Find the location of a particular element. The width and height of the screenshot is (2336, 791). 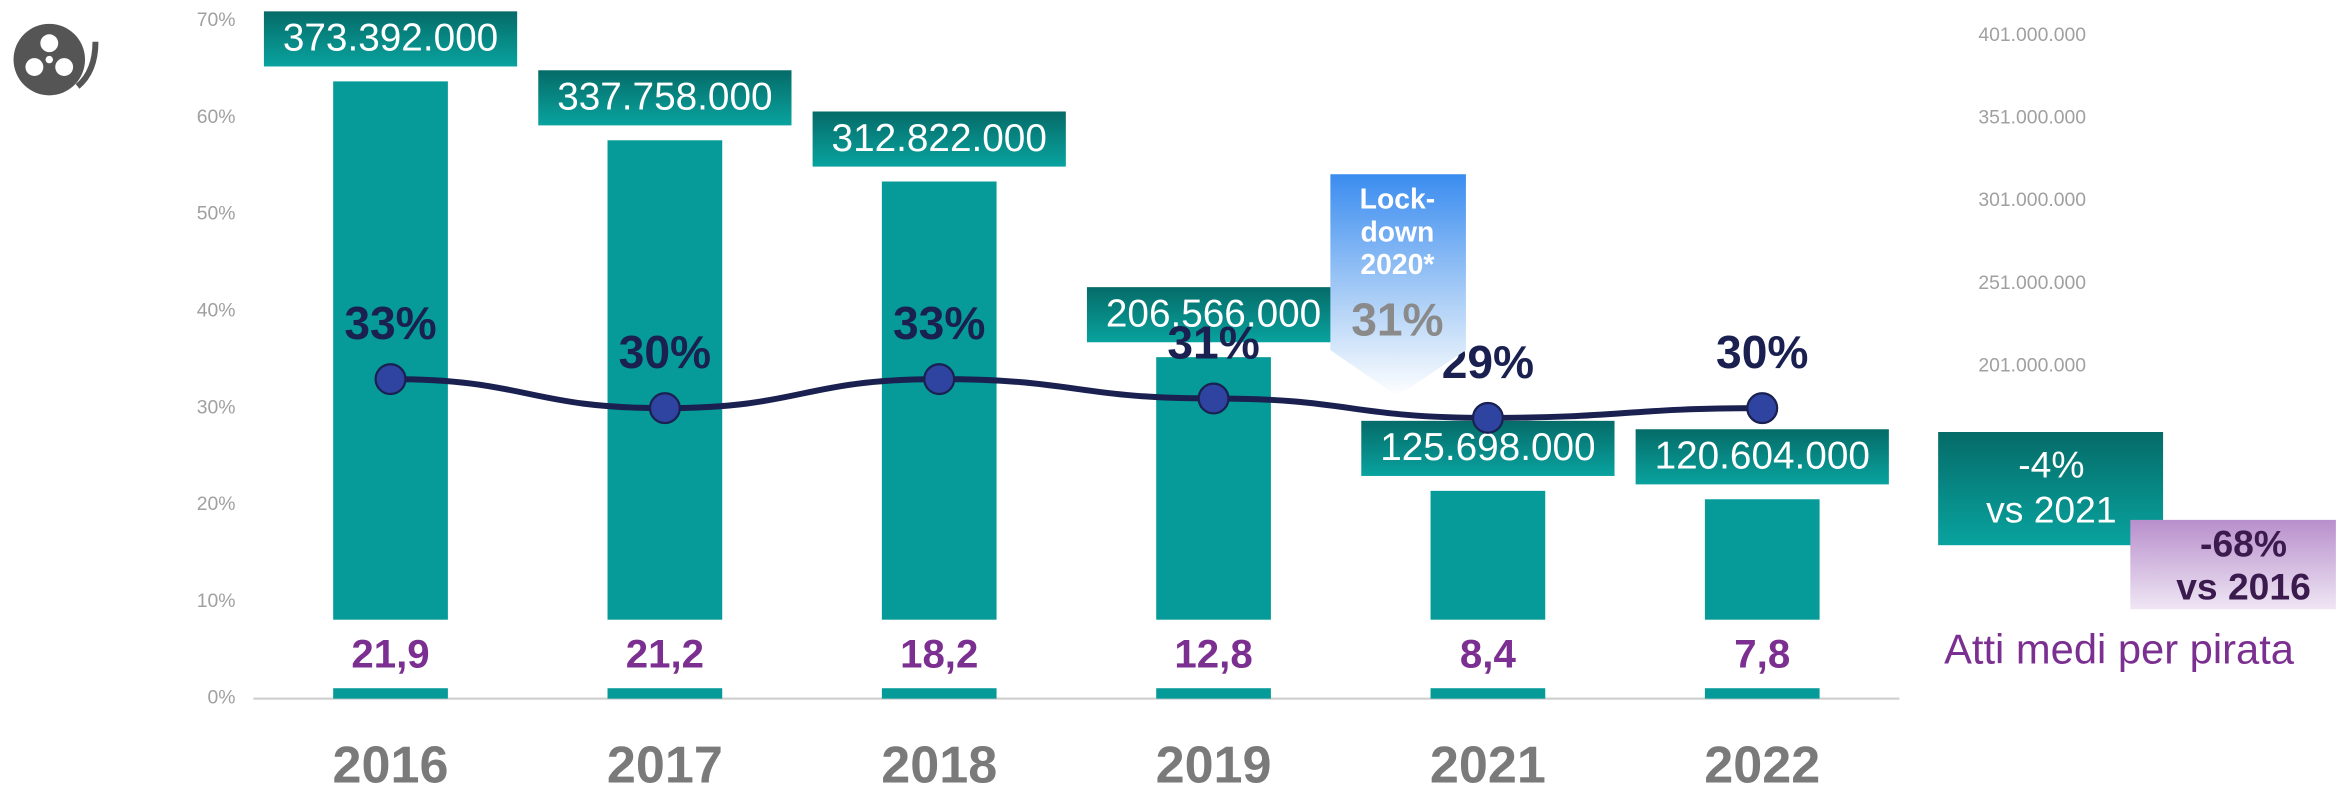

y-tick-label: 20% is located at coordinates (216, 504).